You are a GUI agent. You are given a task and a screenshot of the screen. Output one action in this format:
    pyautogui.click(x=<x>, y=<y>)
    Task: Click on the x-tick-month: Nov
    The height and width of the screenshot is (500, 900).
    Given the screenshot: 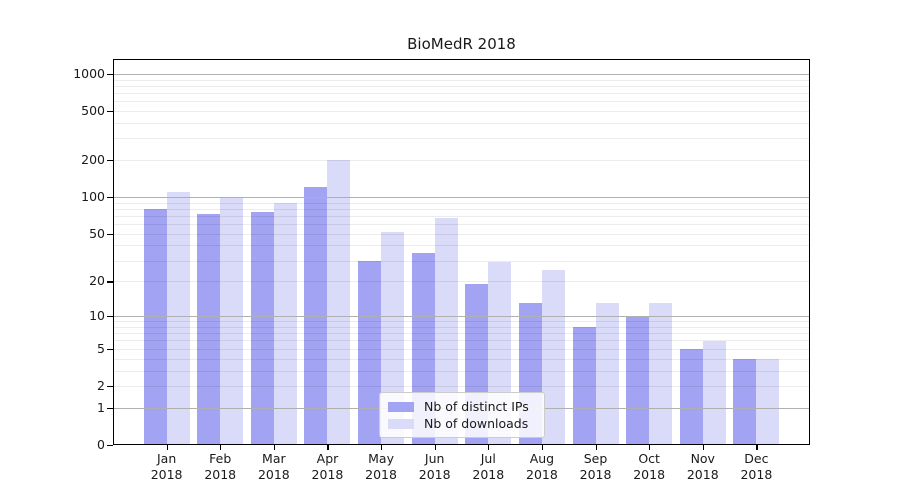 What is the action you would take?
    pyautogui.click(x=702, y=458)
    